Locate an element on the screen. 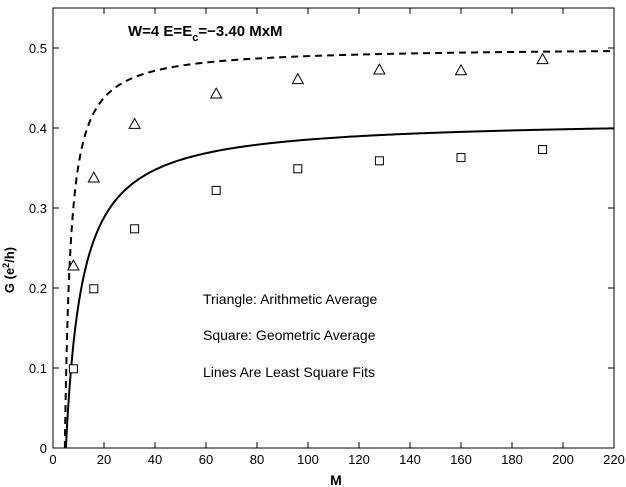  x-tick-label: 200 is located at coordinates (563, 459).